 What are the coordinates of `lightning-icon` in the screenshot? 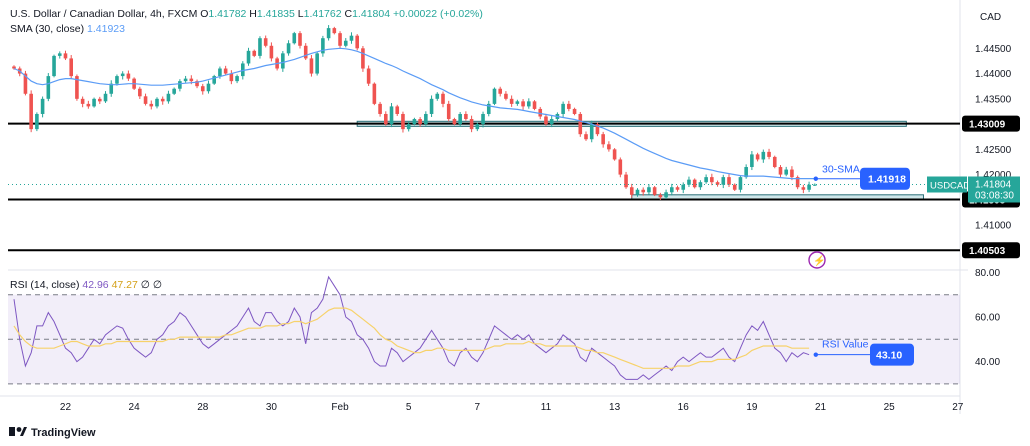 It's located at (817, 260).